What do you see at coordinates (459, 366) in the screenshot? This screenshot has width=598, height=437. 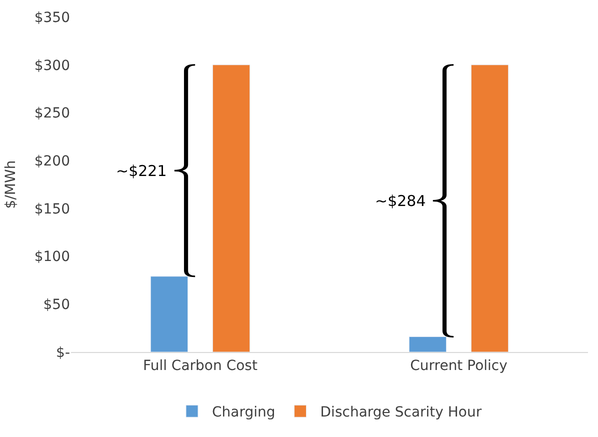 I see `x-tick-label: Current Policy` at bounding box center [459, 366].